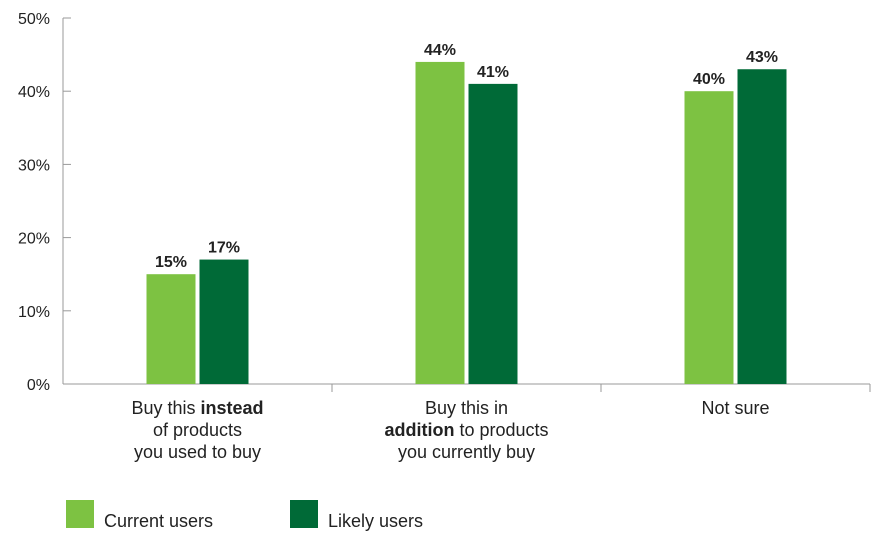 Image resolution: width=878 pixels, height=533 pixels. I want to click on category-label: Buy this in, so click(466, 408).